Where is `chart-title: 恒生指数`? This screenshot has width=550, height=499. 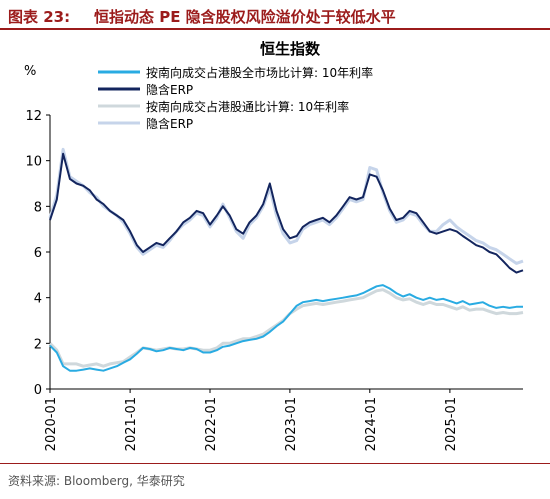
chart-title: 恒生指数 is located at coordinates (290, 49).